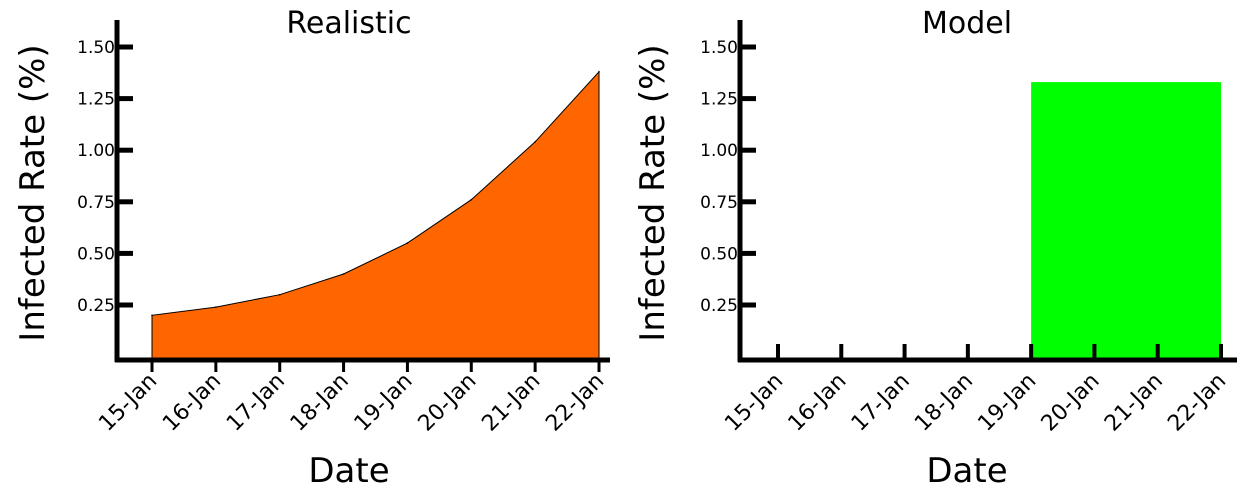  What do you see at coordinates (348, 23) in the screenshot?
I see `chart-title: Realistic` at bounding box center [348, 23].